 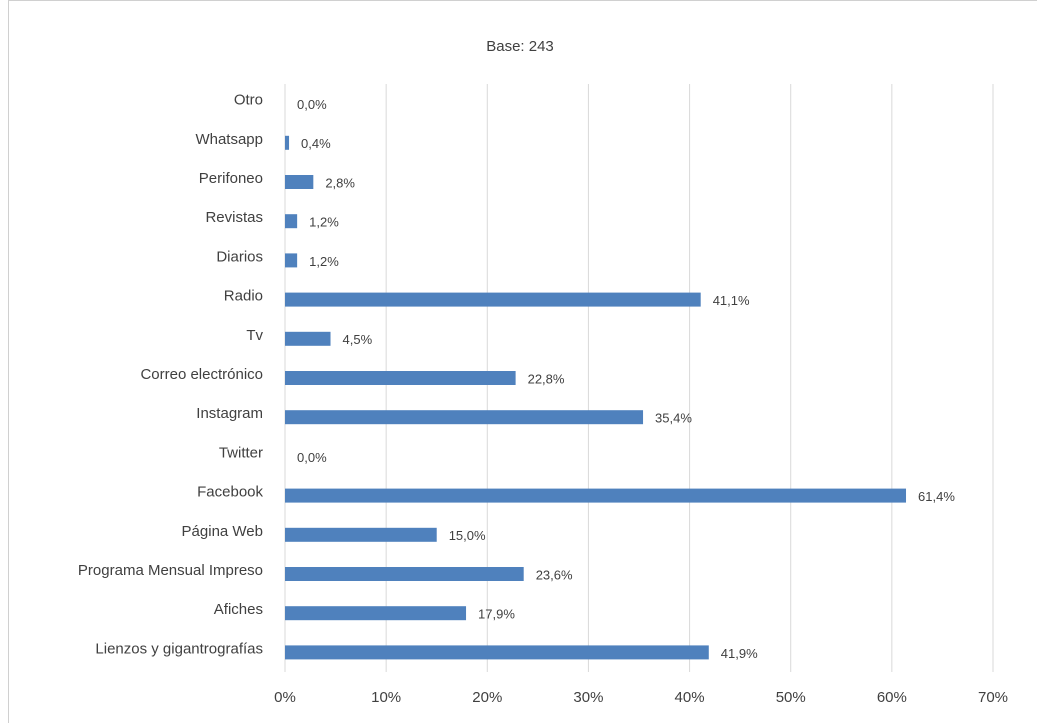 What do you see at coordinates (241, 452) in the screenshot?
I see `y-tick-label: Twitter` at bounding box center [241, 452].